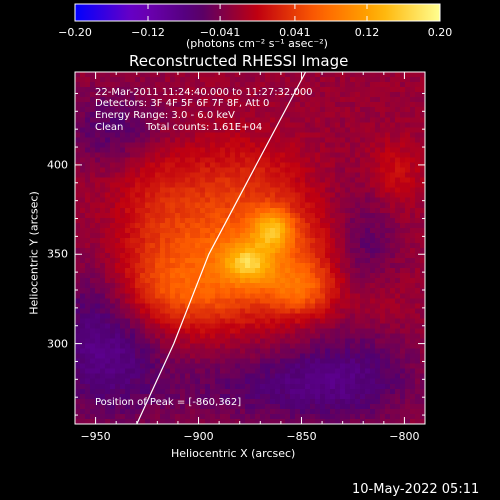 Image resolution: width=500 pixels, height=500 pixels. I want to click on x-tick-label: −900, so click(198, 436).